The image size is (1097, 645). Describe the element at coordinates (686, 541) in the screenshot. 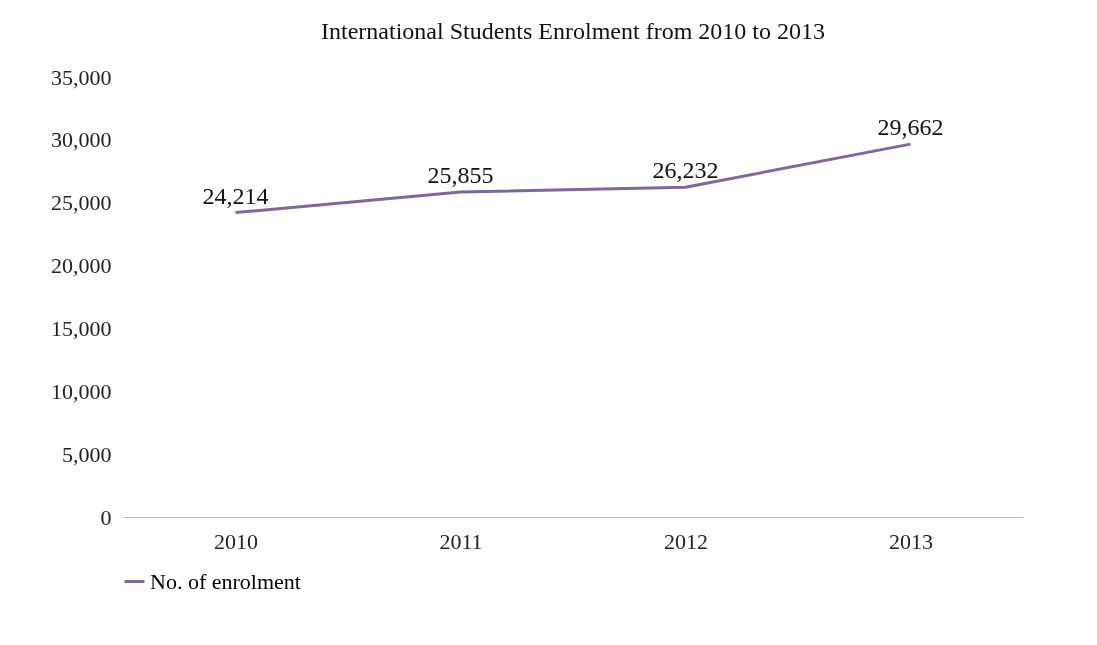

I see `x-tick-label: 2012` at that location.